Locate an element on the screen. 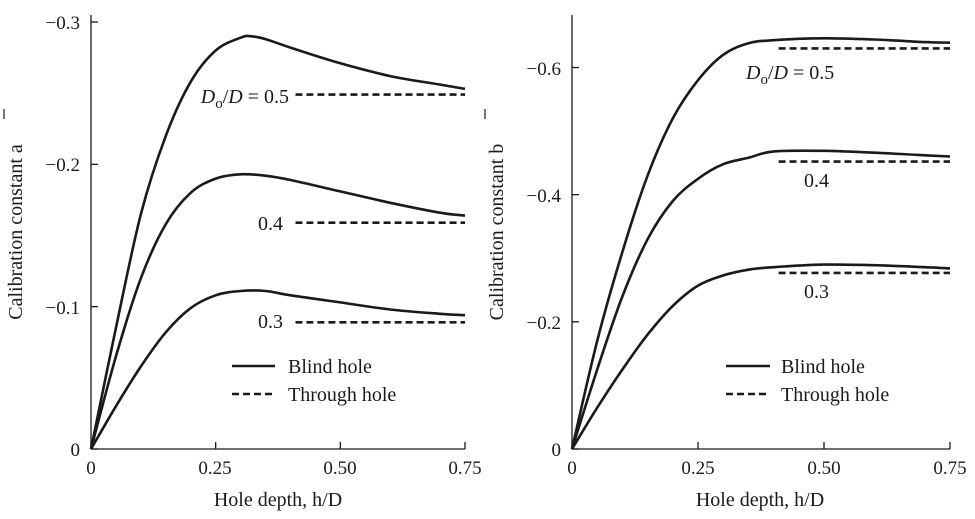 The width and height of the screenshot is (975, 519). right-x-tick-label: 0 is located at coordinates (572, 468).